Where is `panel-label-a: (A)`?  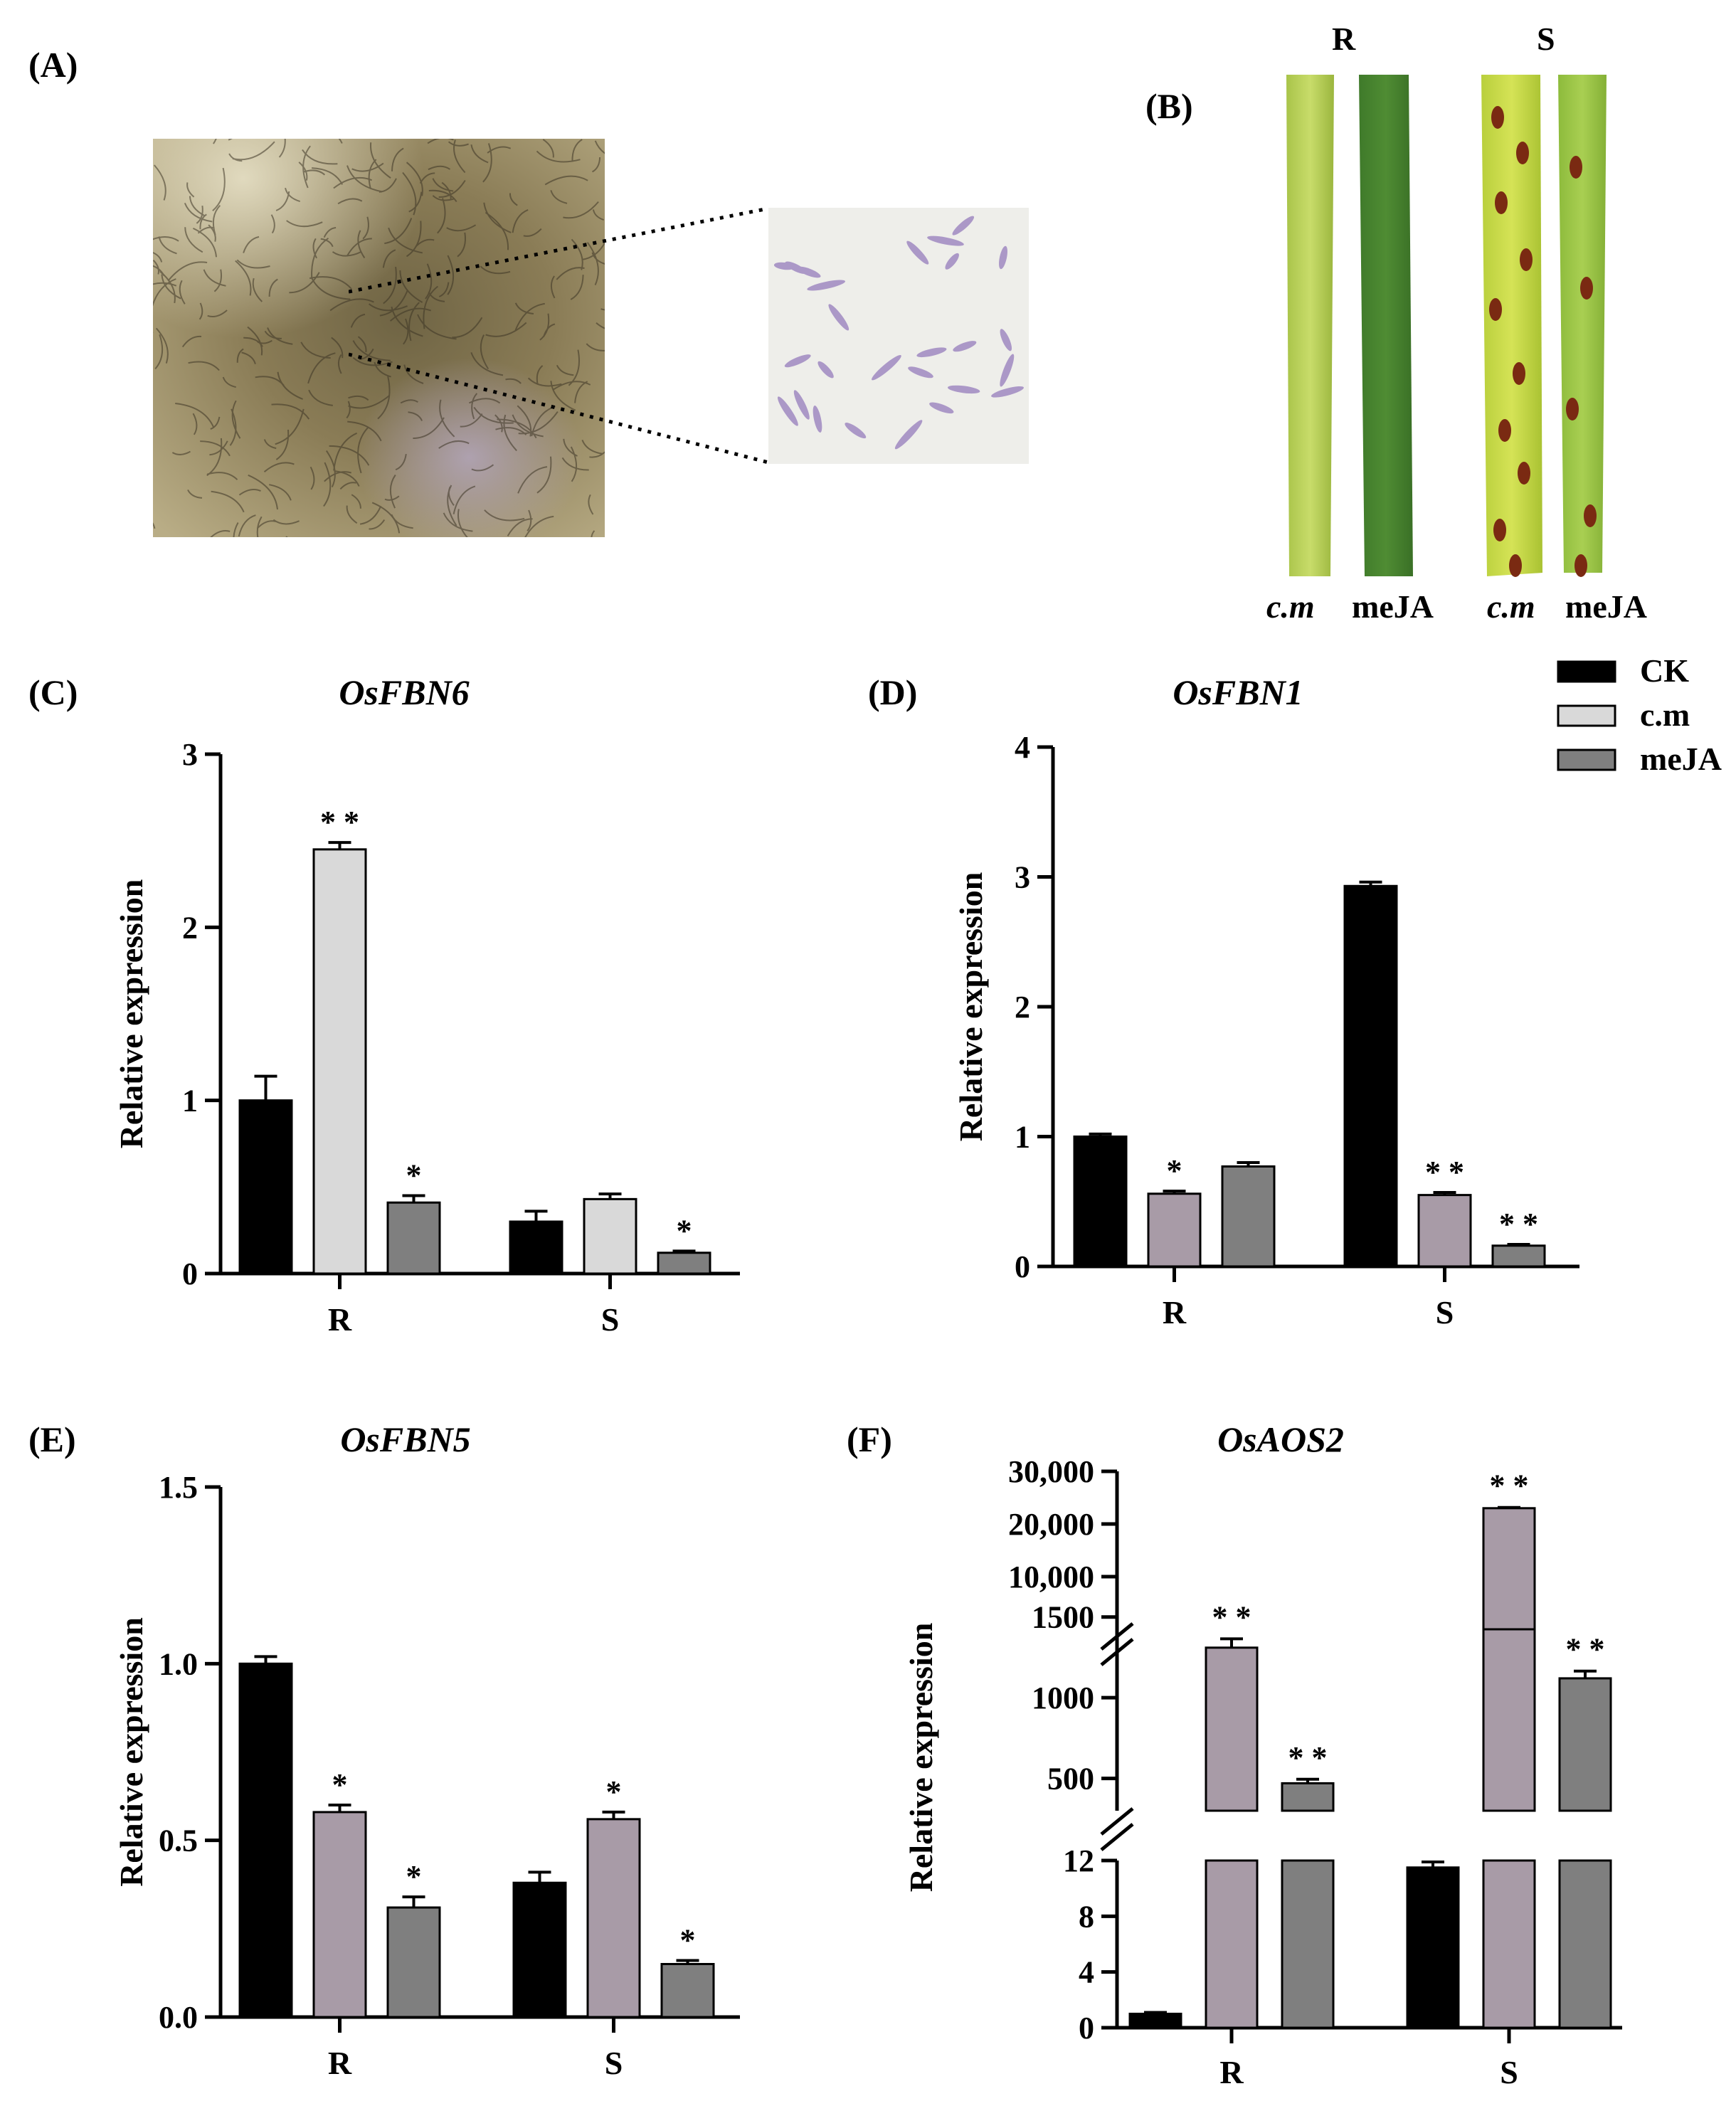 panel-label-a: (A) is located at coordinates (53, 65).